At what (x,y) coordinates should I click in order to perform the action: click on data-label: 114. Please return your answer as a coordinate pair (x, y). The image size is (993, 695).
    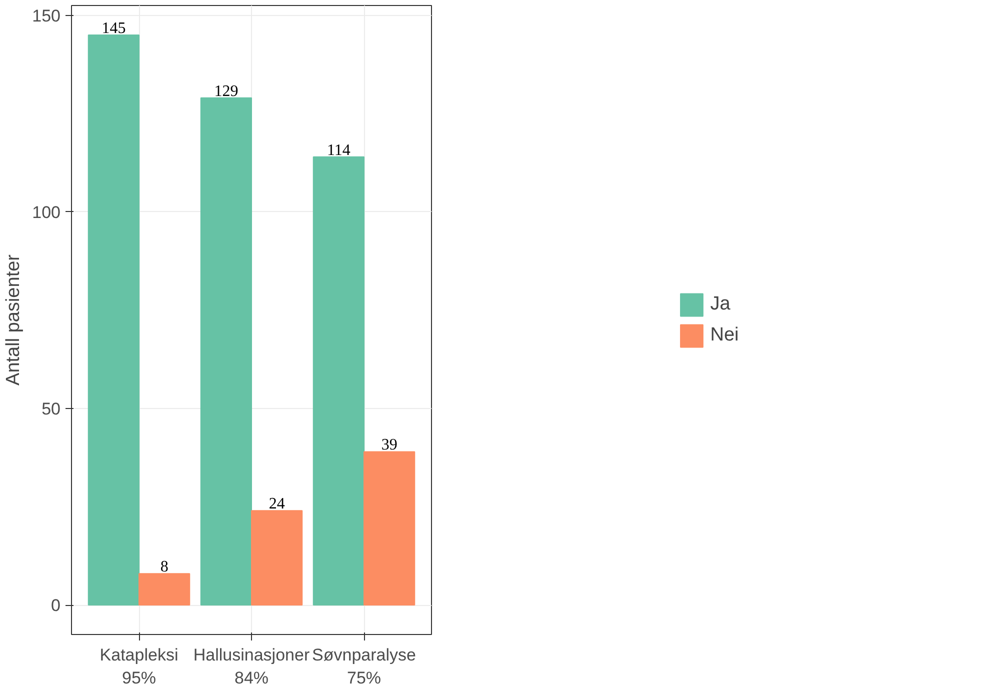
    Looking at the image, I should click on (338, 150).